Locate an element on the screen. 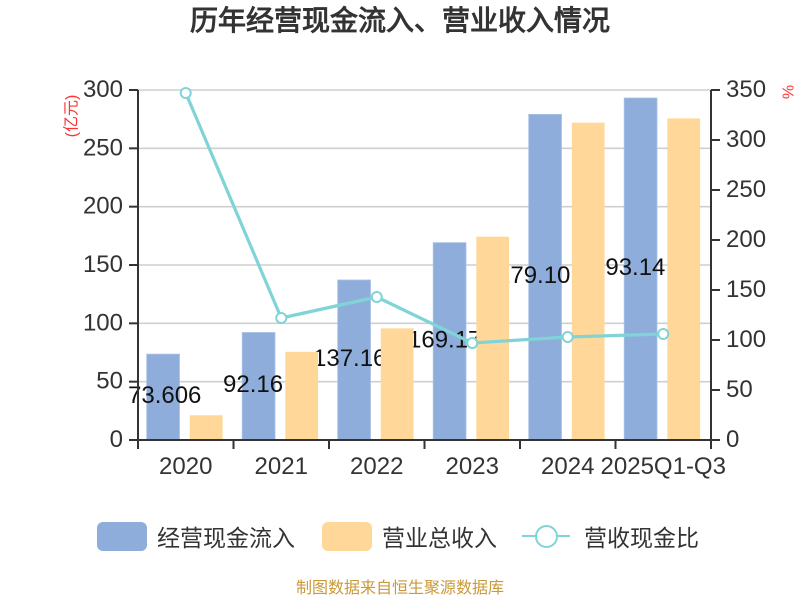 The image size is (800, 600). chart-title: 历年经营现金流入、营业收入情况 is located at coordinates (399, 20).